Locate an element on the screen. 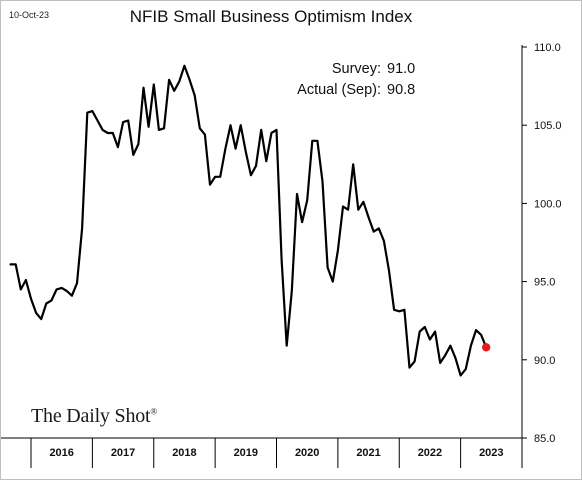 The width and height of the screenshot is (582, 480). x-tick-label: 2018 is located at coordinates (184, 453).